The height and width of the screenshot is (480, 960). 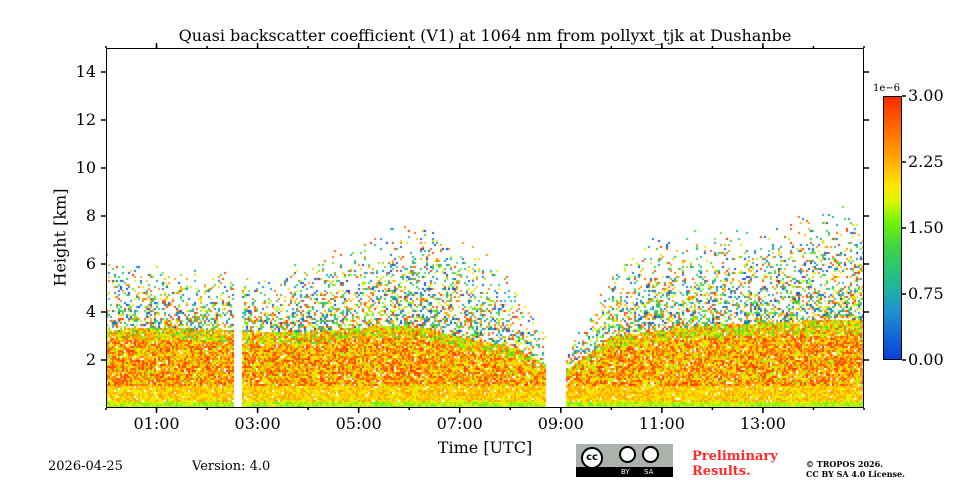 What do you see at coordinates (627, 454) in the screenshot?
I see `by-icon` at bounding box center [627, 454].